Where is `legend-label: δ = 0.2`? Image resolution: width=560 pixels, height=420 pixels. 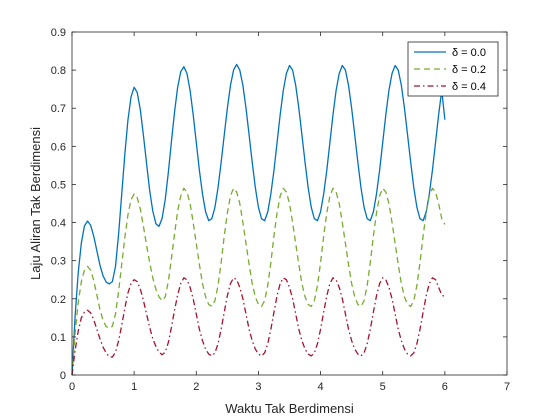
legend-label: δ = 0.2 is located at coordinates (469, 70).